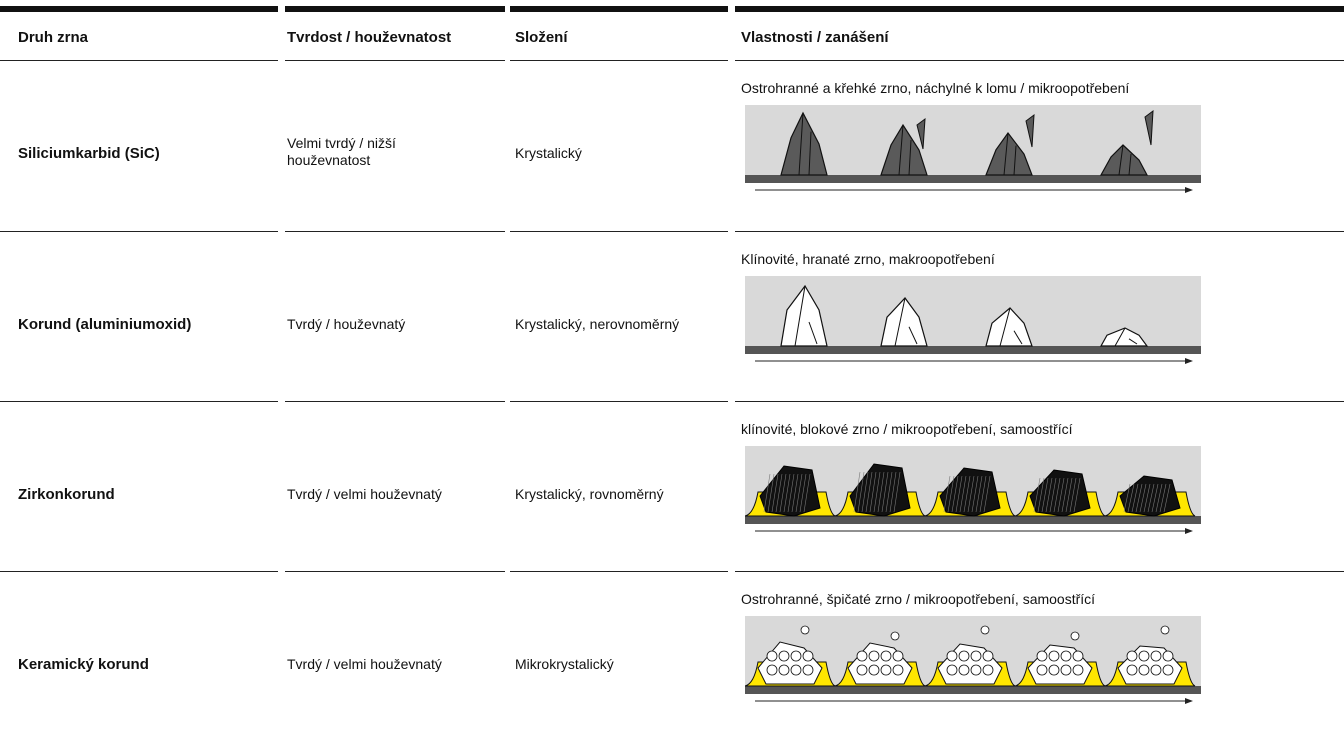 Image resolution: width=1344 pixels, height=737 pixels. Describe the element at coordinates (589, 493) in the screenshot. I see `cell: Krystalický, rovnoměrný` at that location.